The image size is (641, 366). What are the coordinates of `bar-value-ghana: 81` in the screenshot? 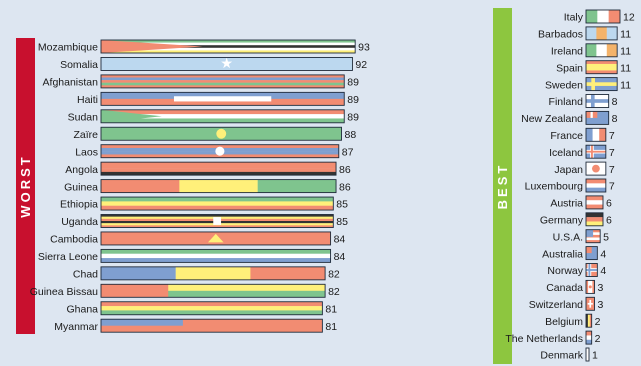 It's located at (331, 309).